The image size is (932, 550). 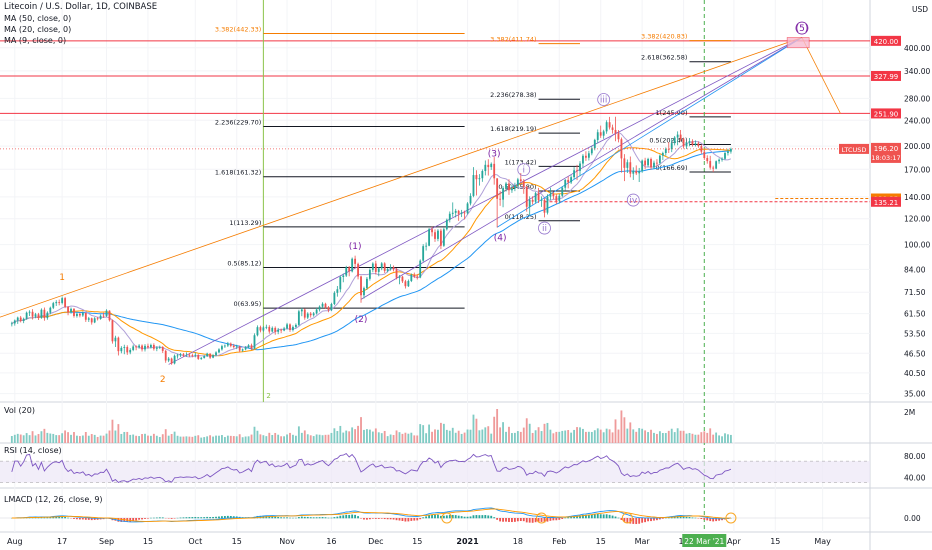 I want to click on fib-level-label: 0(63.95), so click(x=248, y=304).